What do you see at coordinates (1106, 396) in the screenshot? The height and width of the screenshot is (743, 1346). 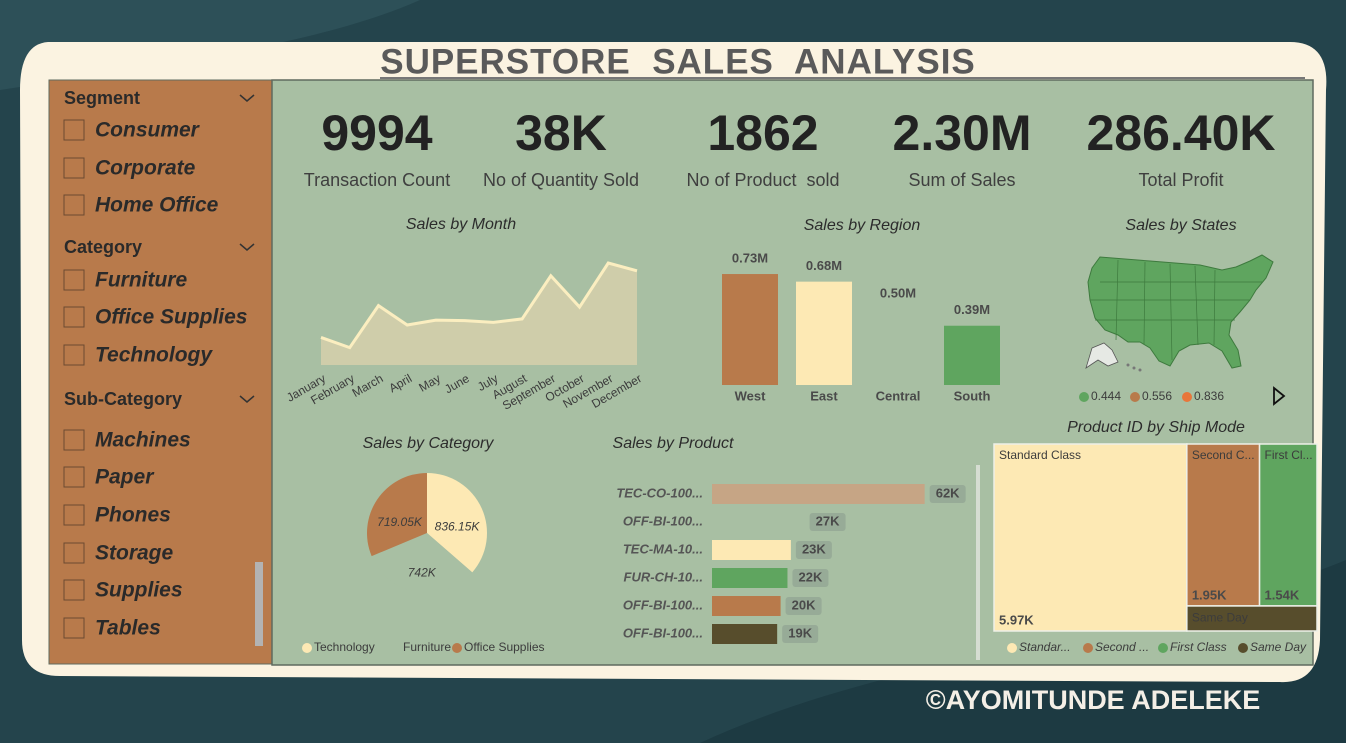 I see `legend-label: 0.444` at bounding box center [1106, 396].